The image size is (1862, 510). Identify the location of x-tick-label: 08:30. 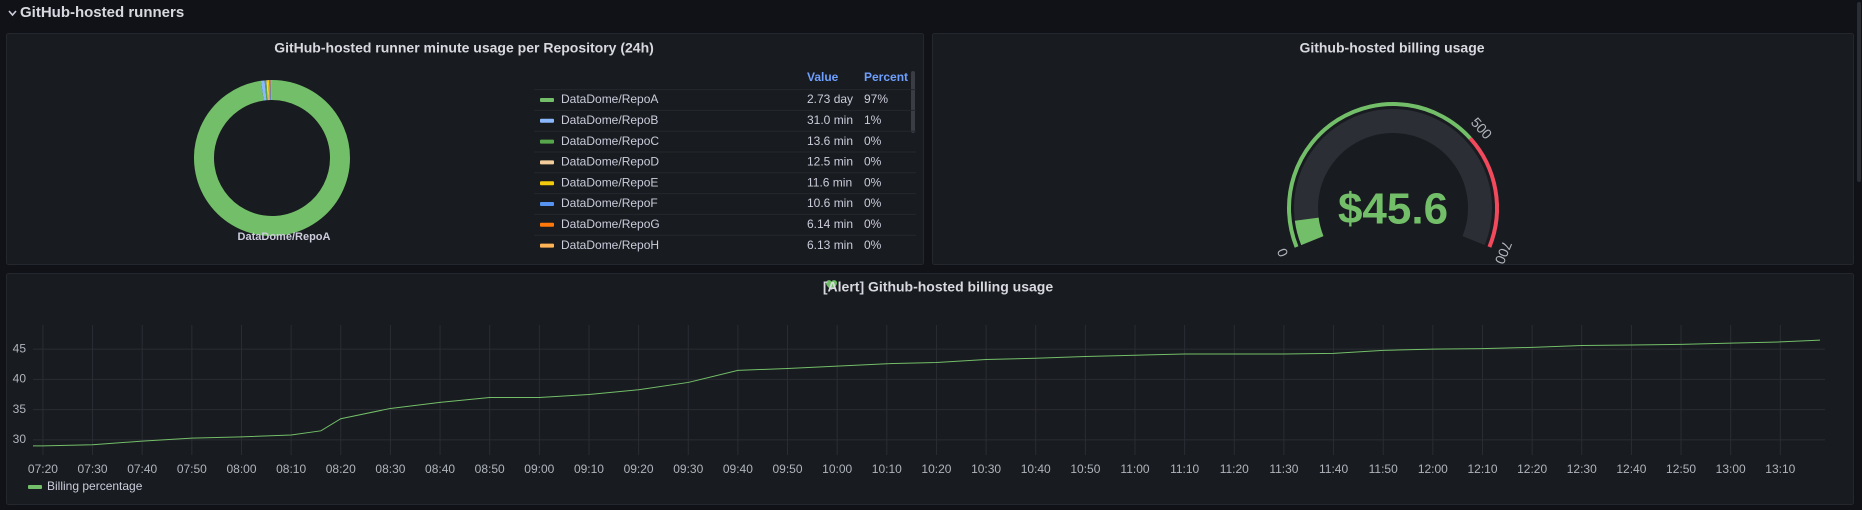
(390, 469).